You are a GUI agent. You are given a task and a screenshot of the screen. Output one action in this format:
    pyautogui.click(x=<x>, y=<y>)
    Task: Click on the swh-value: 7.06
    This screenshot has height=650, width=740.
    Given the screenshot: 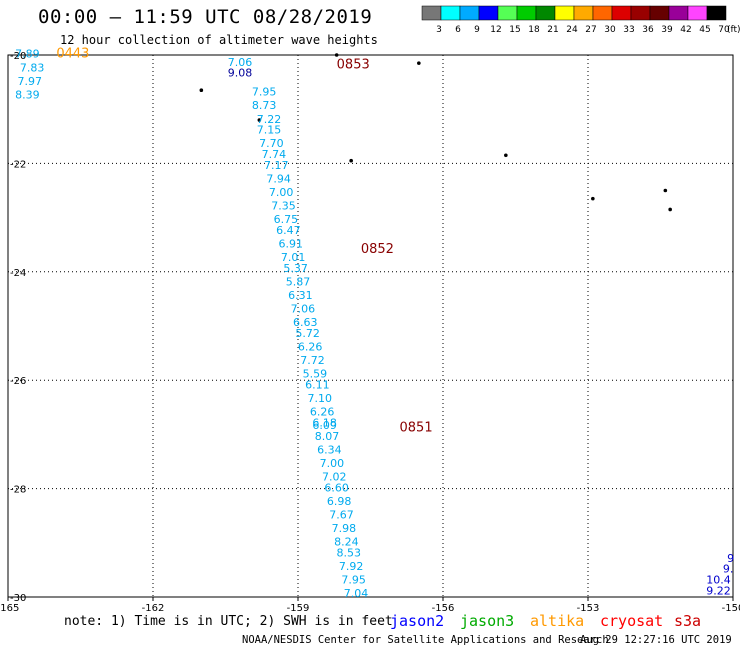 What is the action you would take?
    pyautogui.click(x=303, y=308)
    